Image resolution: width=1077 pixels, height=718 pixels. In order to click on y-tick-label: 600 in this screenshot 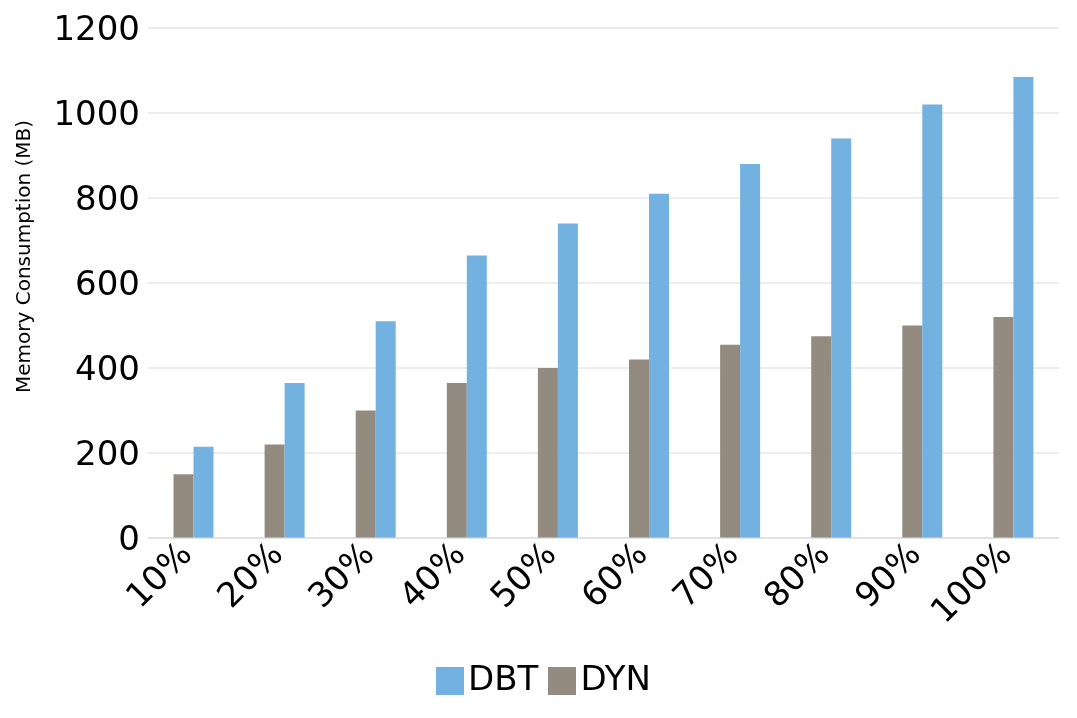, I will do `click(107, 283)`.